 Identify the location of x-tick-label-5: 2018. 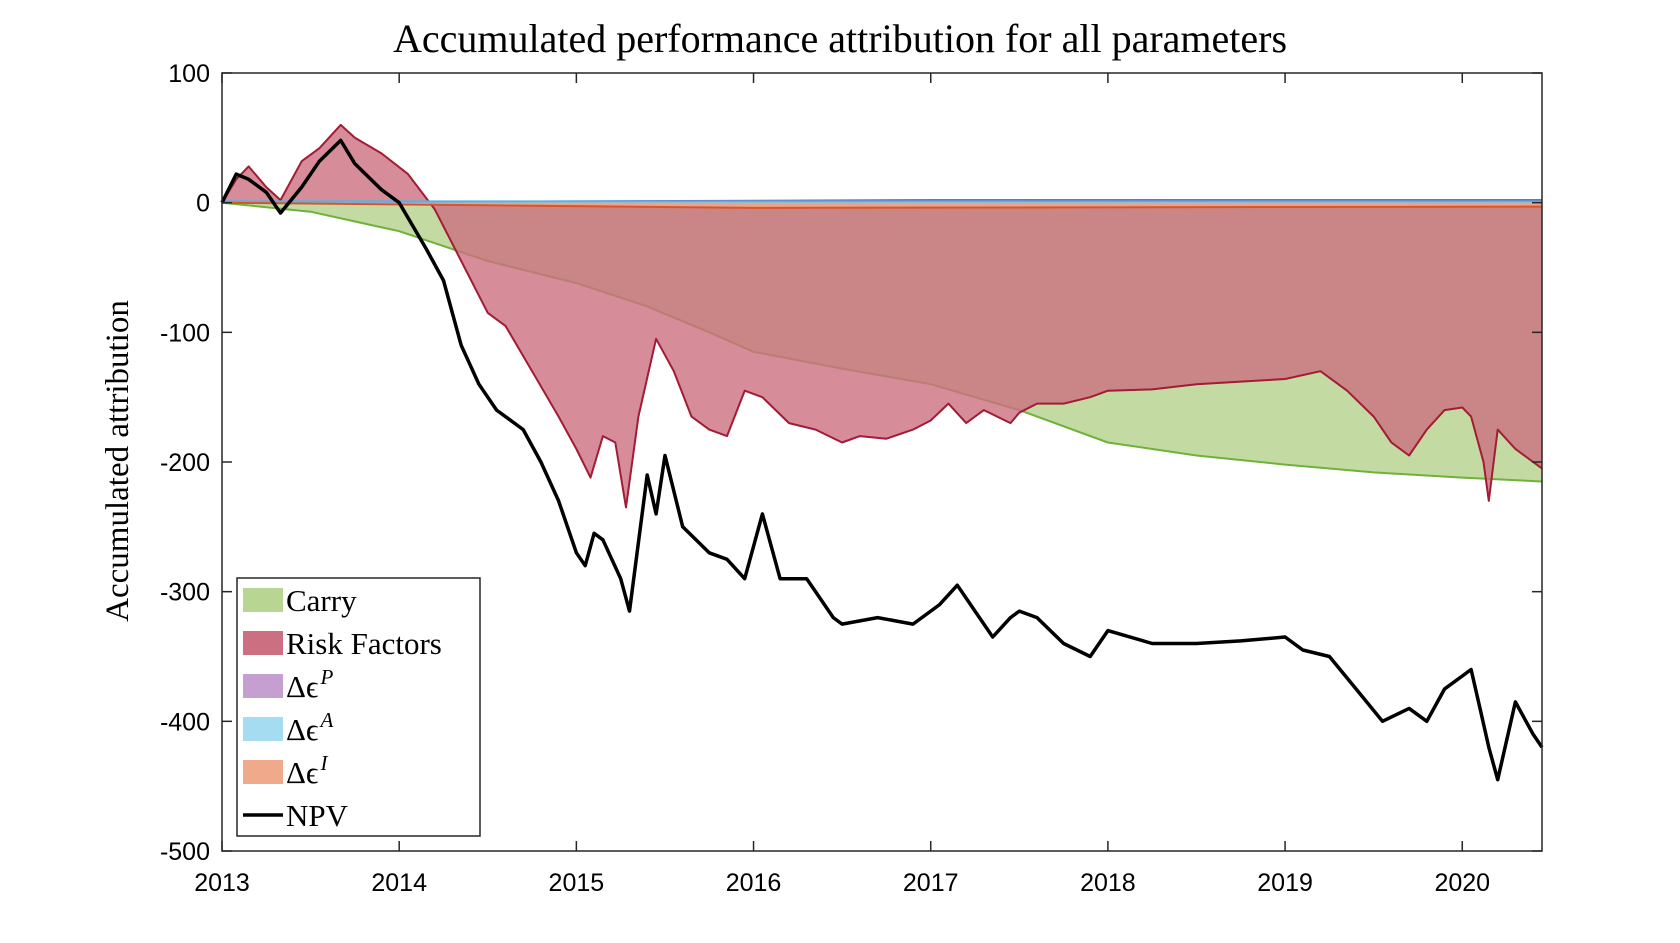
(1108, 883).